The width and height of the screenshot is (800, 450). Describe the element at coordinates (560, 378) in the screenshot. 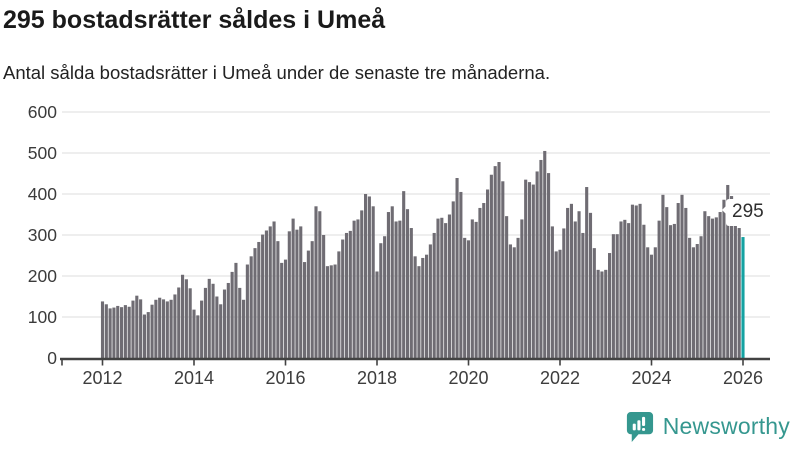

I see `x-axis-label: 2022` at that location.